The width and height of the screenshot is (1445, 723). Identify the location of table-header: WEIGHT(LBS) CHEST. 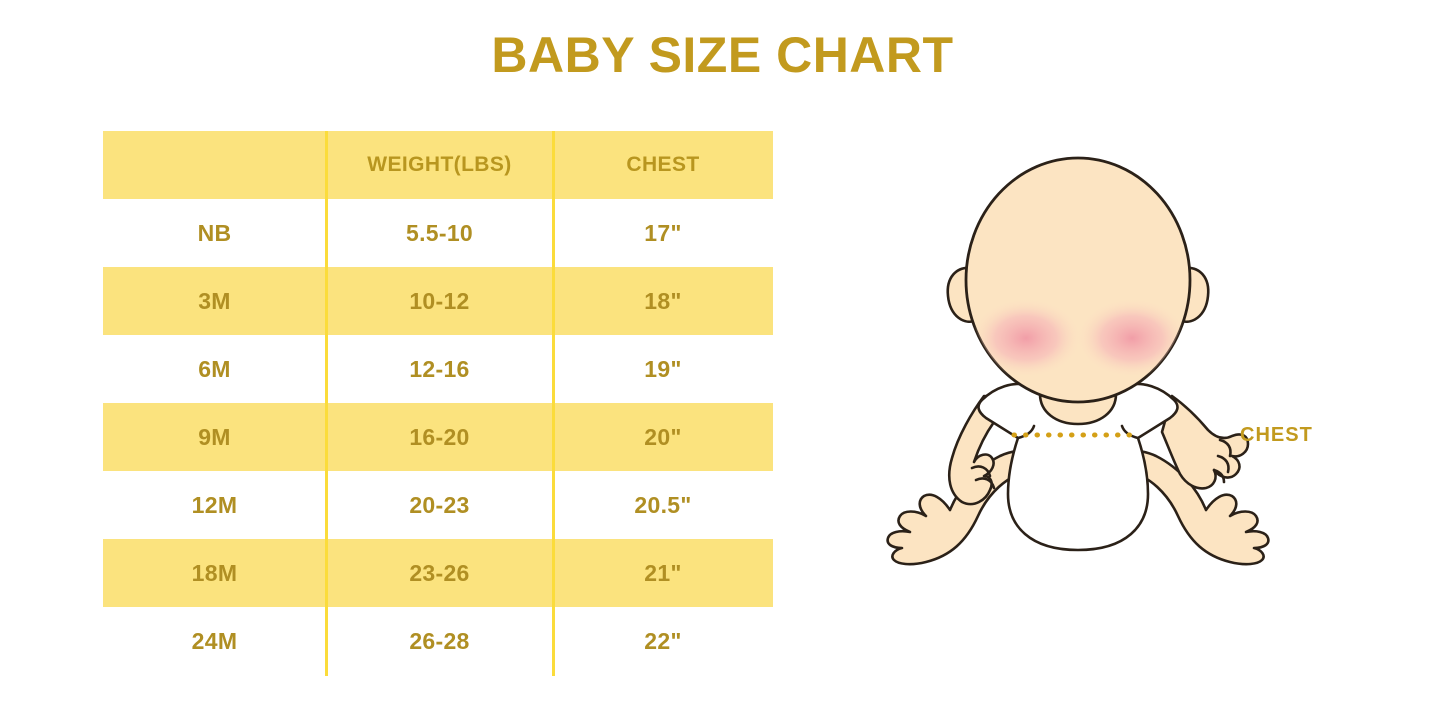
(438, 165).